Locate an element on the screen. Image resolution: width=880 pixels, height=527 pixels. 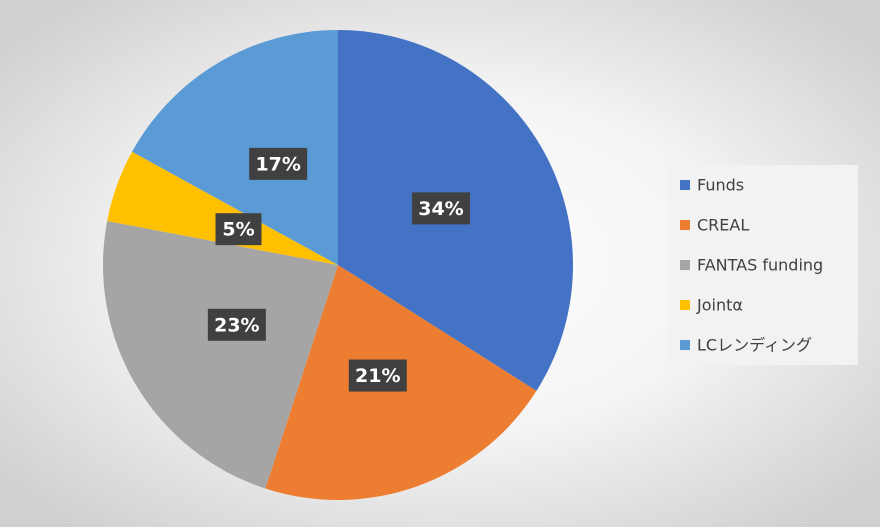
data-label: 5% is located at coordinates (238, 230).